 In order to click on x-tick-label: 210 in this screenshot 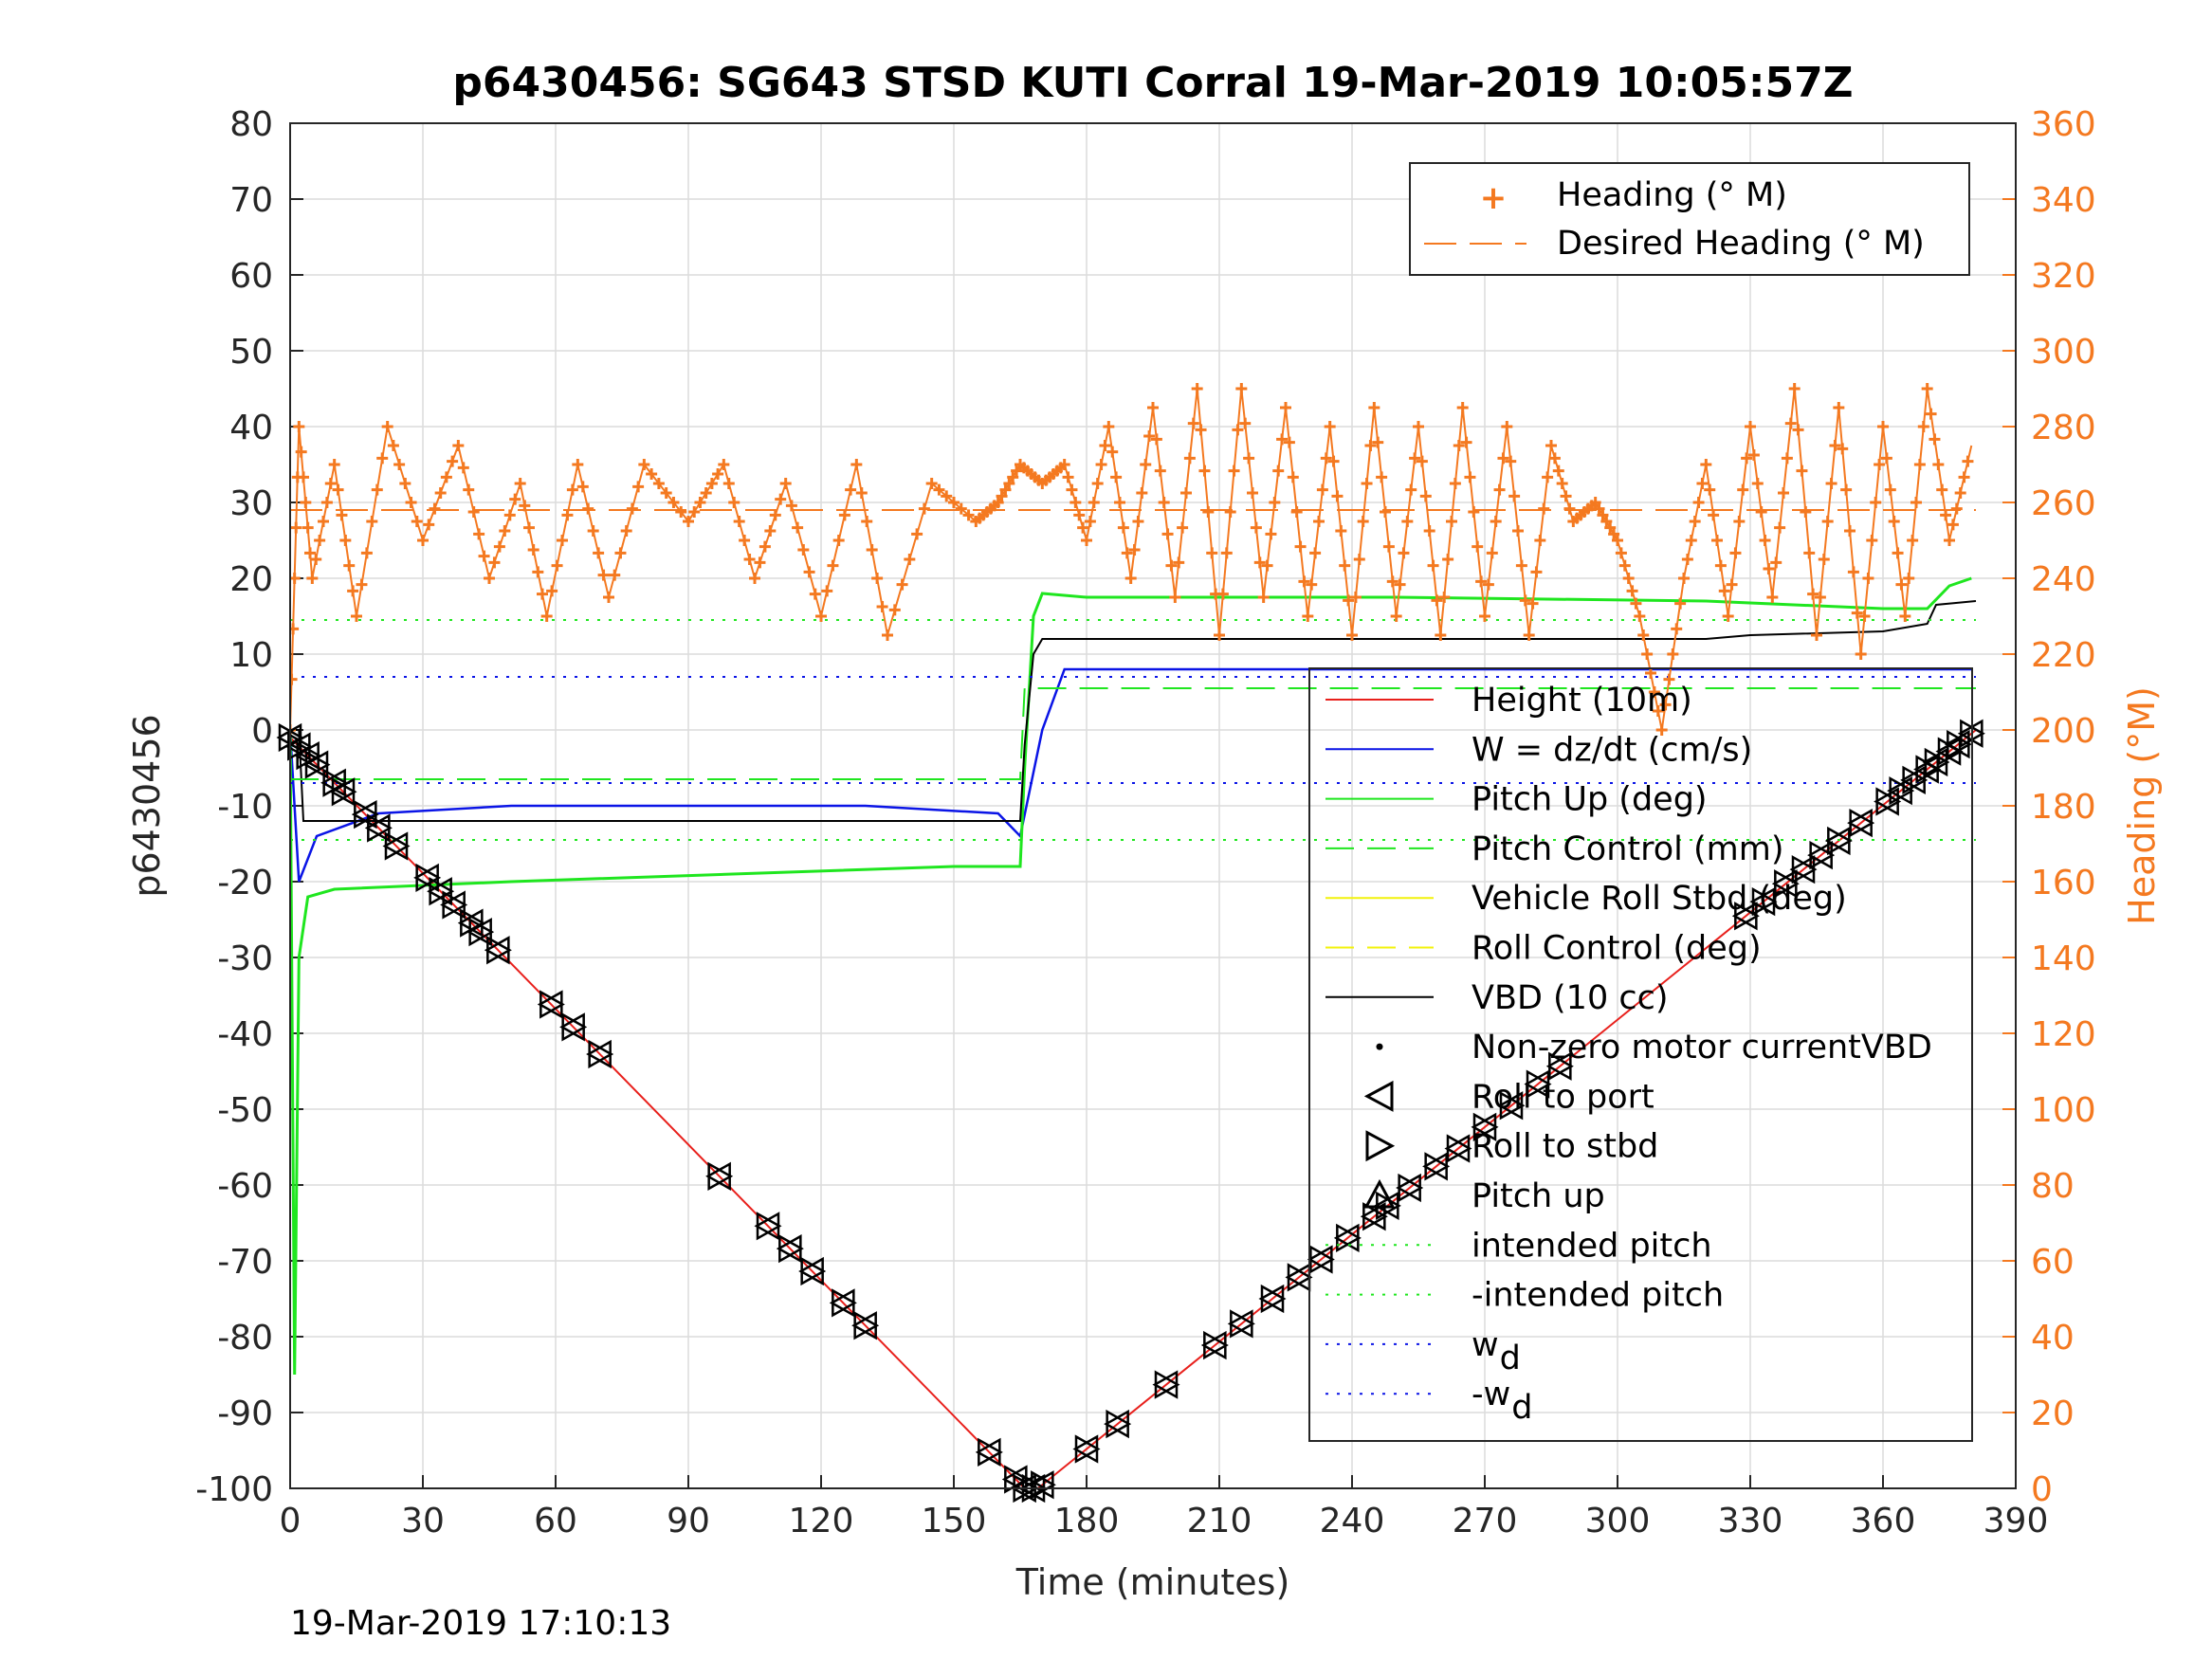, I will do `click(1219, 1521)`.